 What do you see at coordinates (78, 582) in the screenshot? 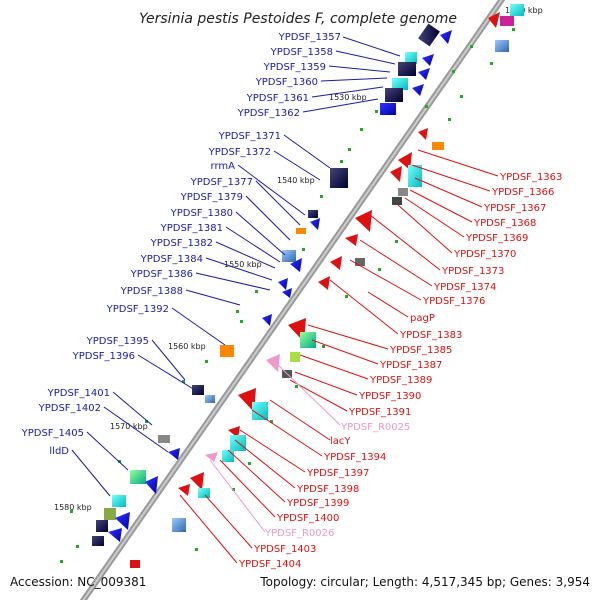
I see `accession-text: Accession: NC_009381` at bounding box center [78, 582].